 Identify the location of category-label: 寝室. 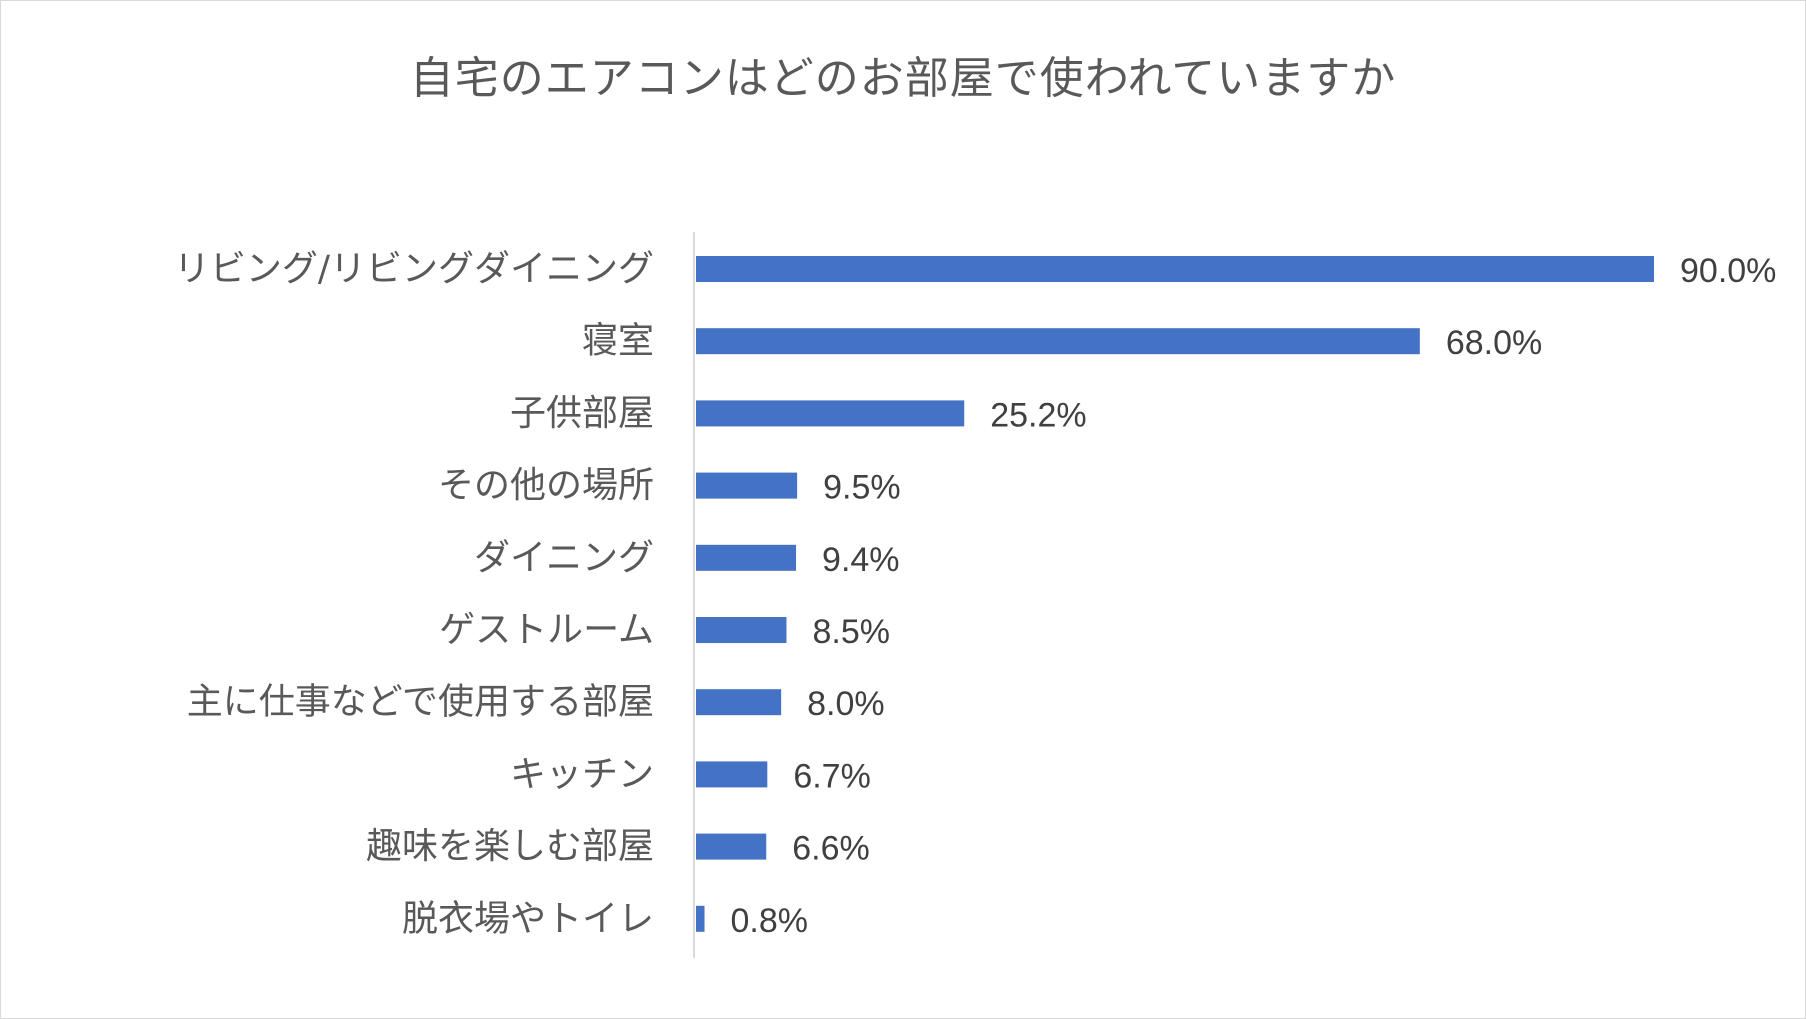
(618, 341).